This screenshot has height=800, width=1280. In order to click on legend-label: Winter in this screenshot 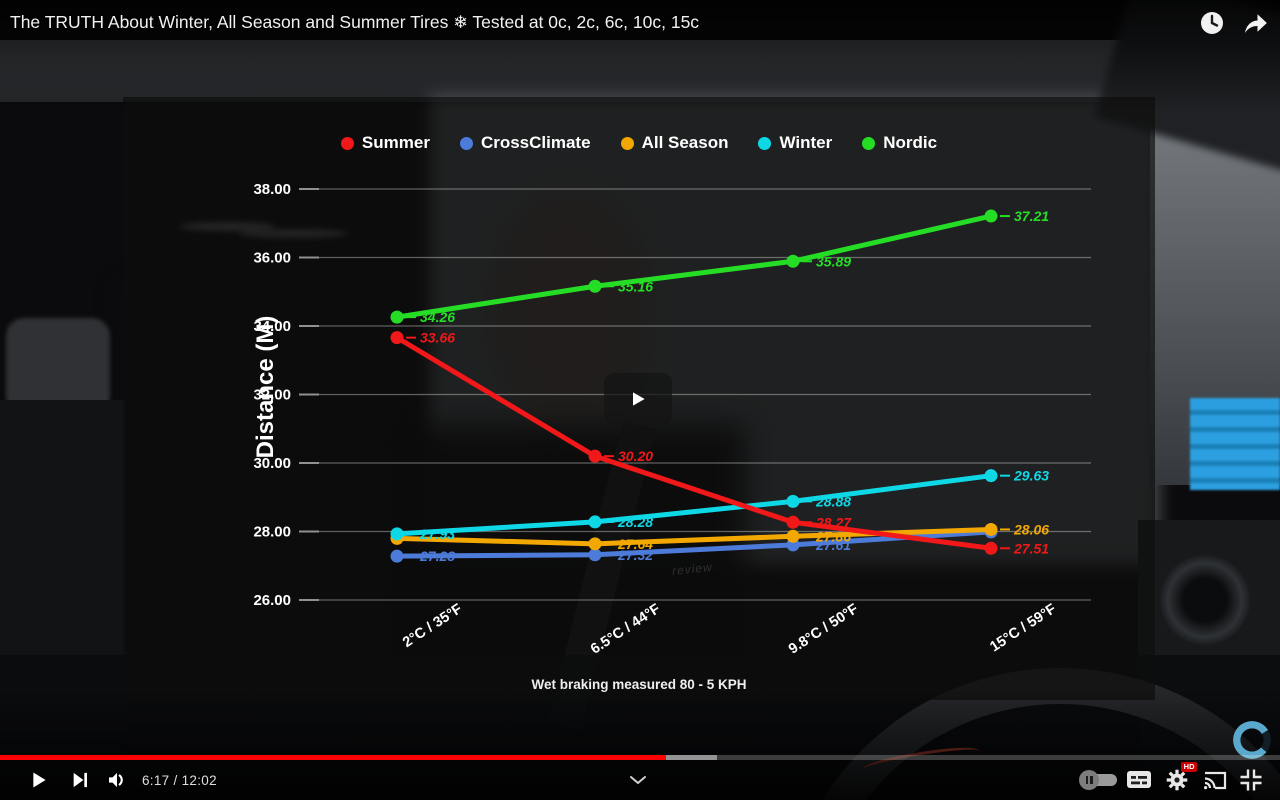, I will do `click(806, 142)`.